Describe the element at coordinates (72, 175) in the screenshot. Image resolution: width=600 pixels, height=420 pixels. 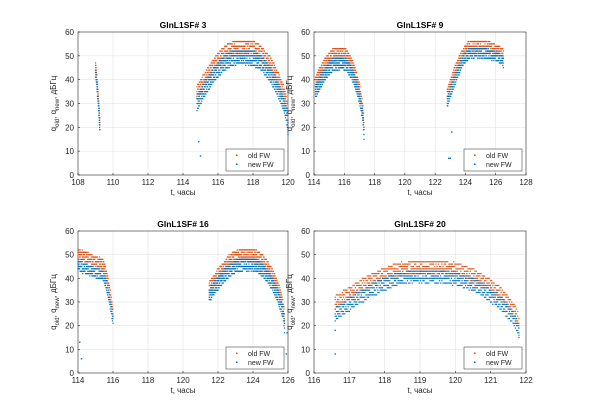
I see `y-tick-label: 0` at that location.